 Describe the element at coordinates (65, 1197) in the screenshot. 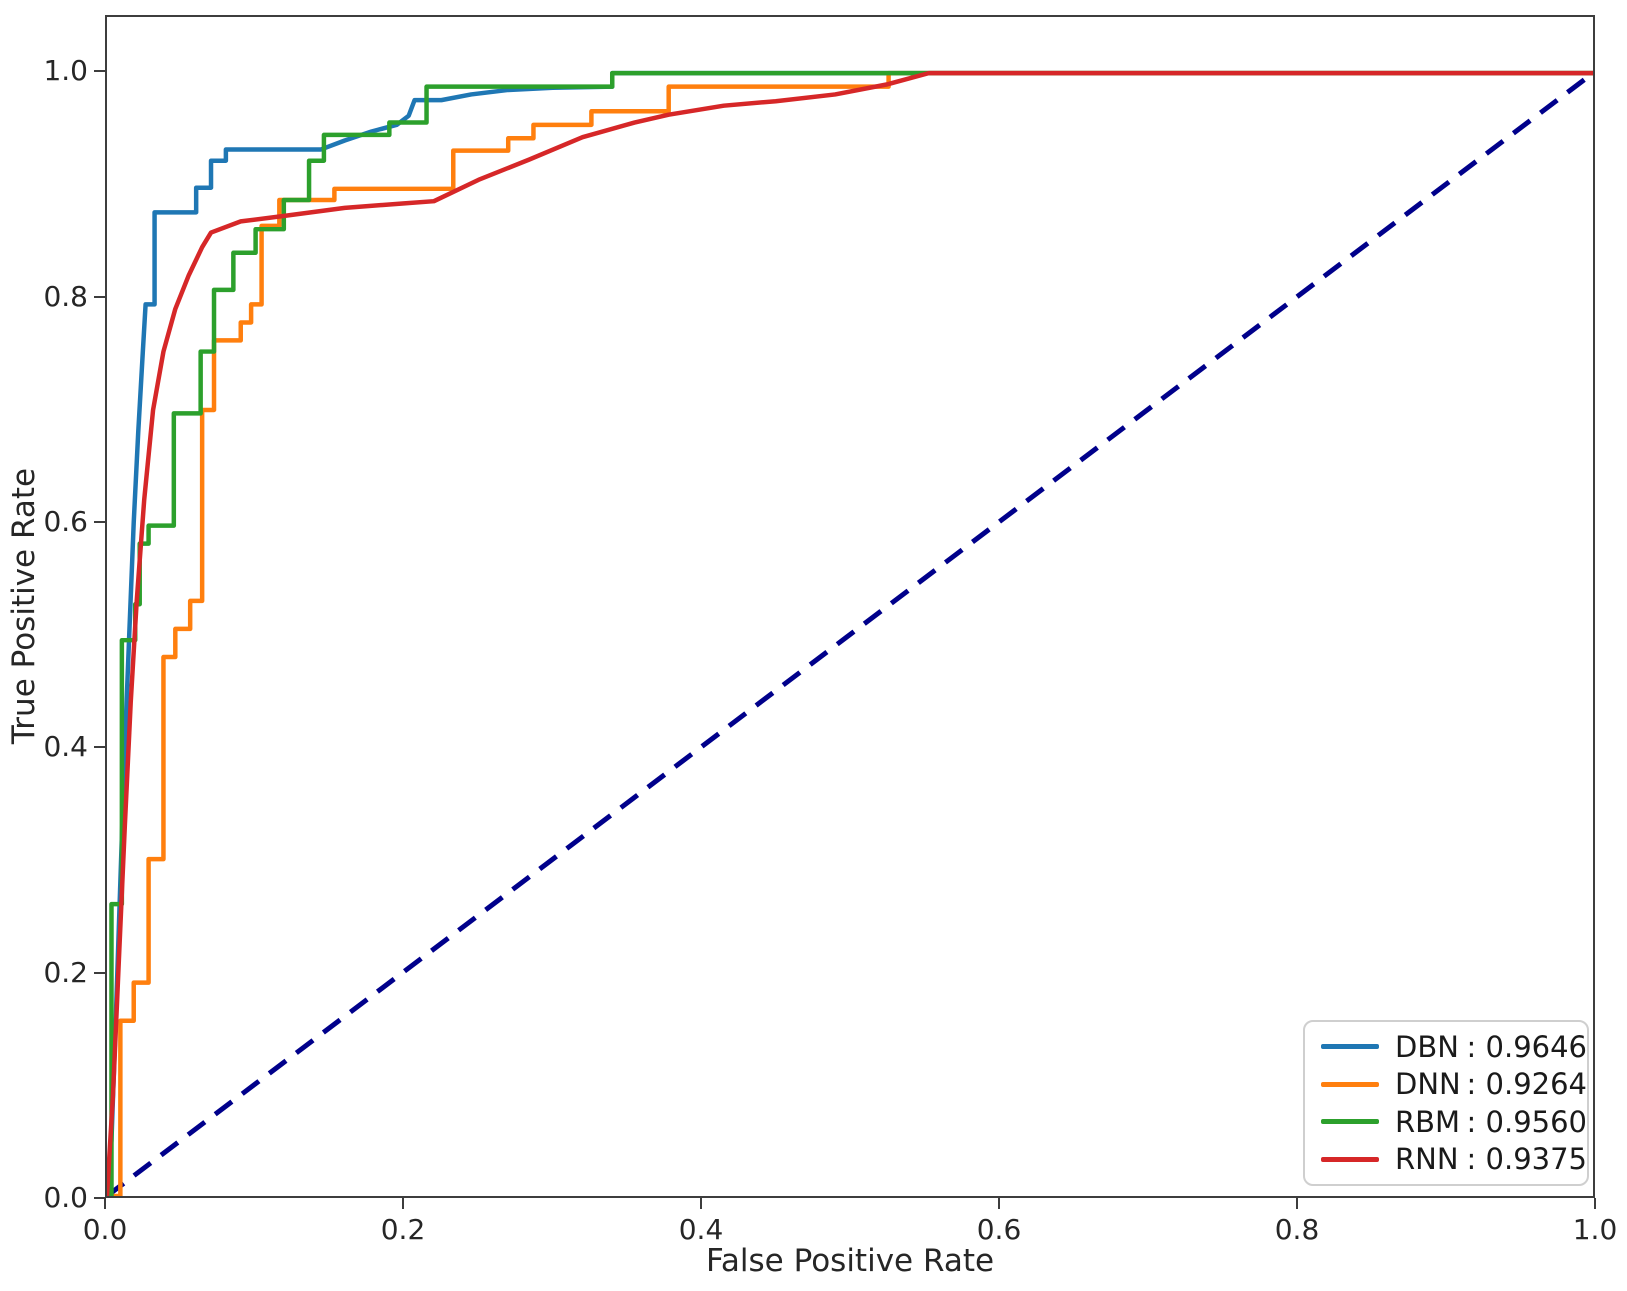

I see `y-tick-label: 0.0` at that location.